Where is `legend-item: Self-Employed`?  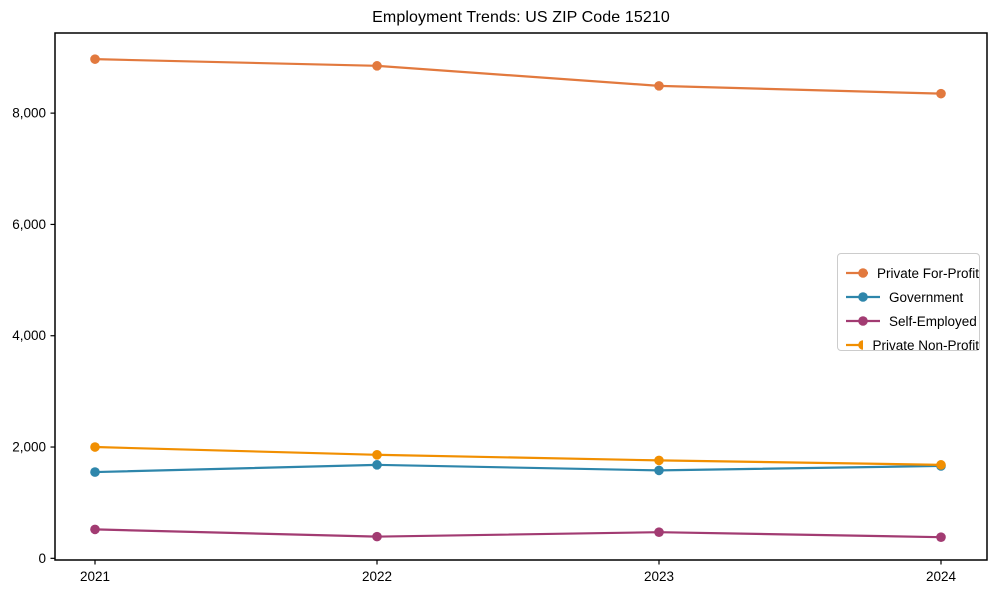 legend-item: Self-Employed is located at coordinates (912, 321).